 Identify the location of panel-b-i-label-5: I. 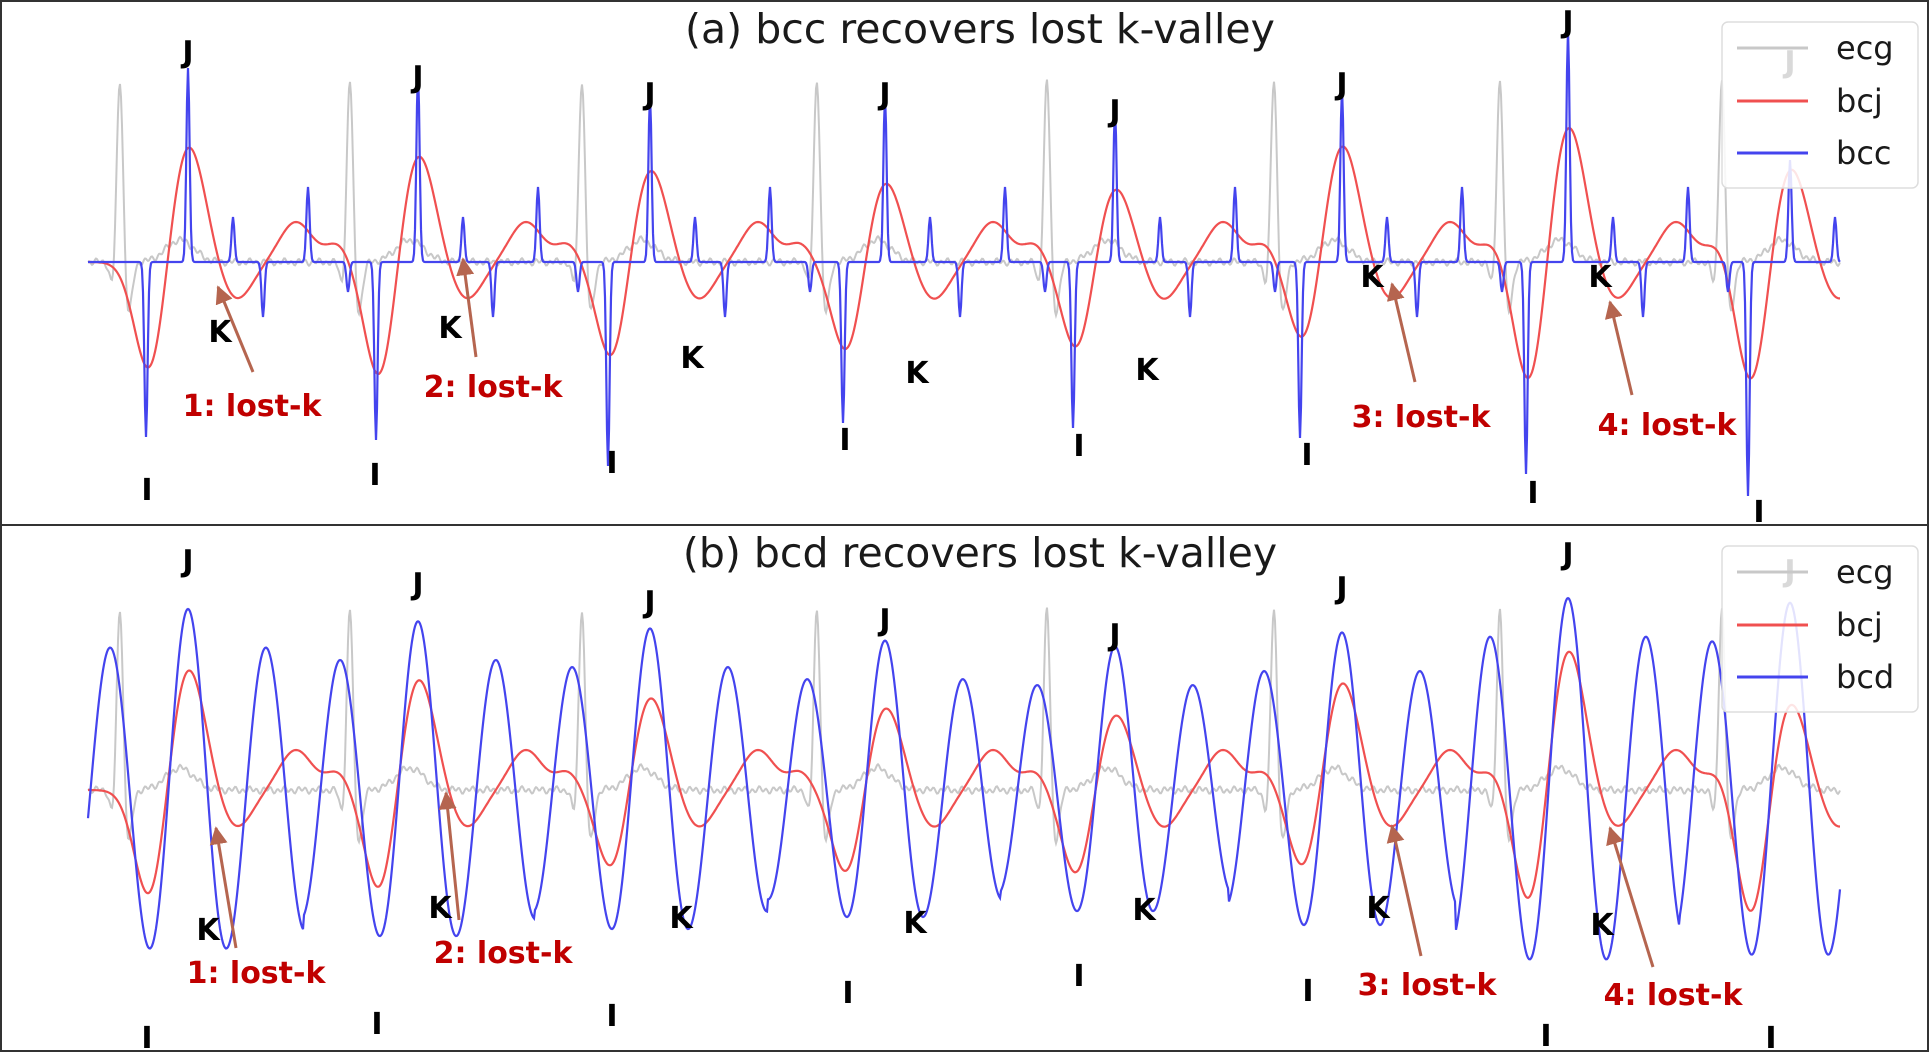
(1078, 976).